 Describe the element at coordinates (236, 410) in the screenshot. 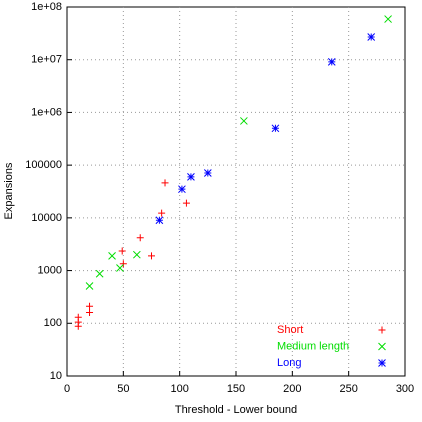

I see `x-axis-label: Threshold - Lower bound` at that location.